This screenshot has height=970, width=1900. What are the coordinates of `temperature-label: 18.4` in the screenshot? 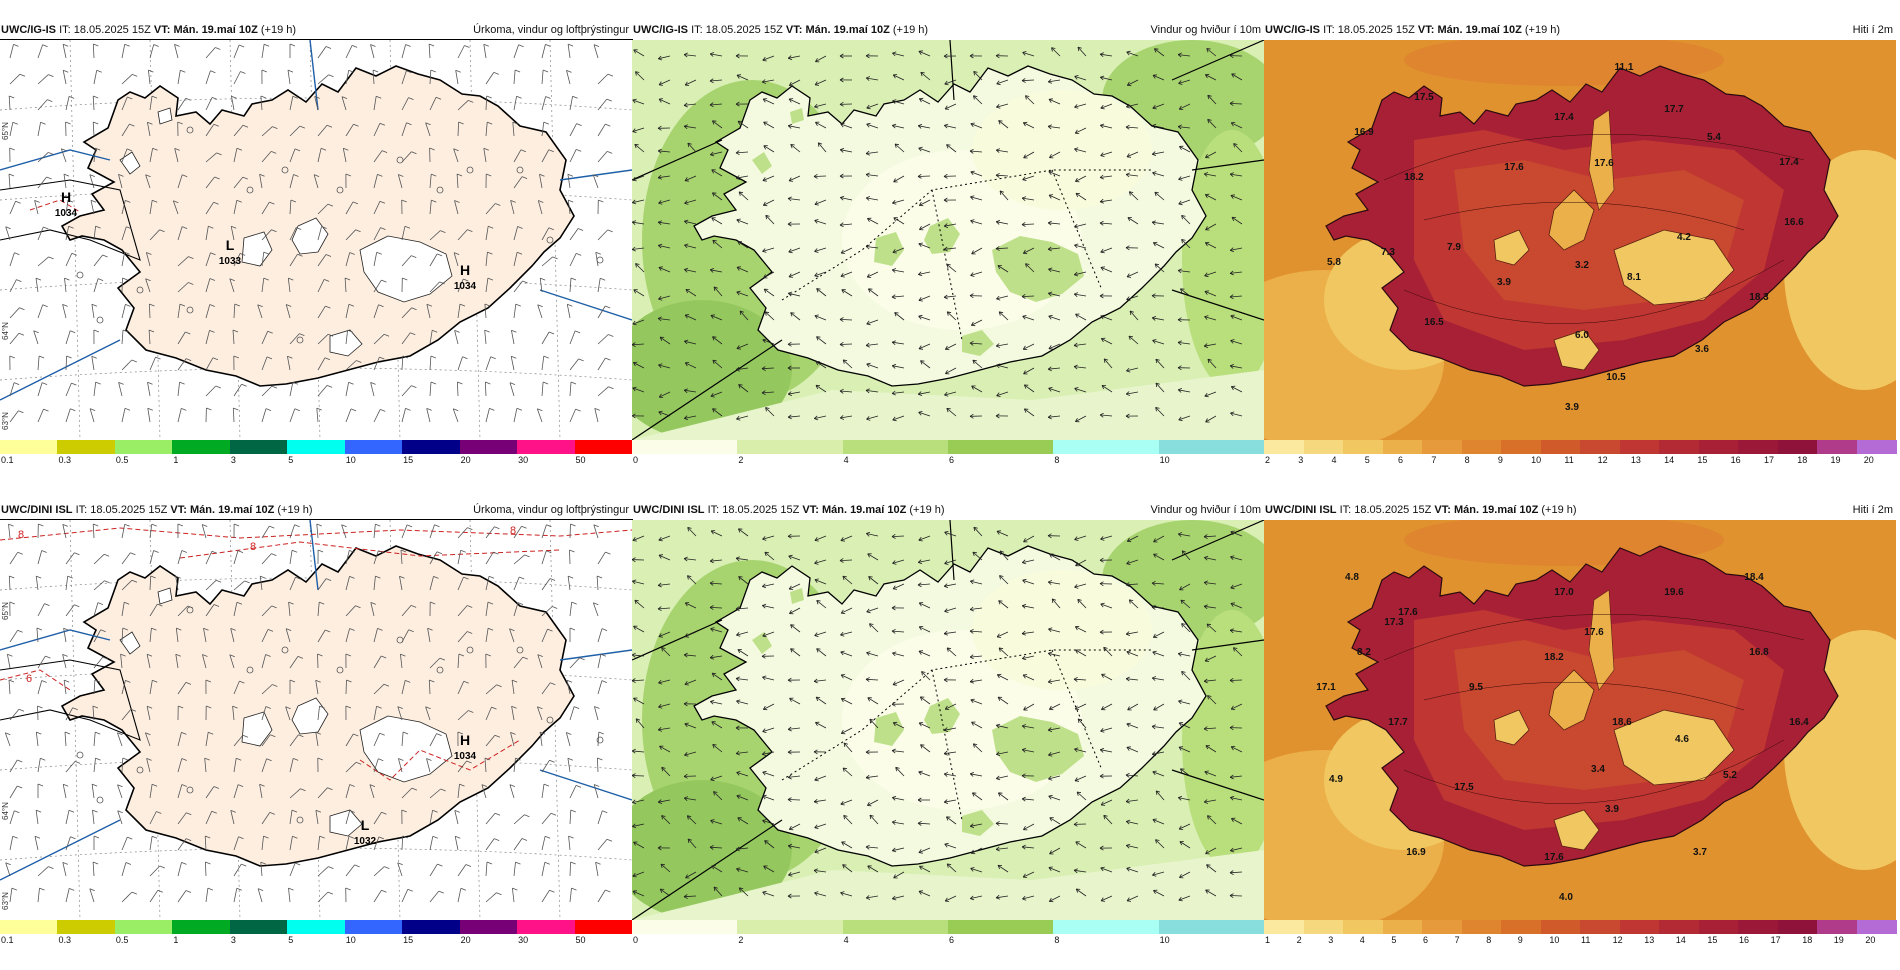 It's located at (1754, 577).